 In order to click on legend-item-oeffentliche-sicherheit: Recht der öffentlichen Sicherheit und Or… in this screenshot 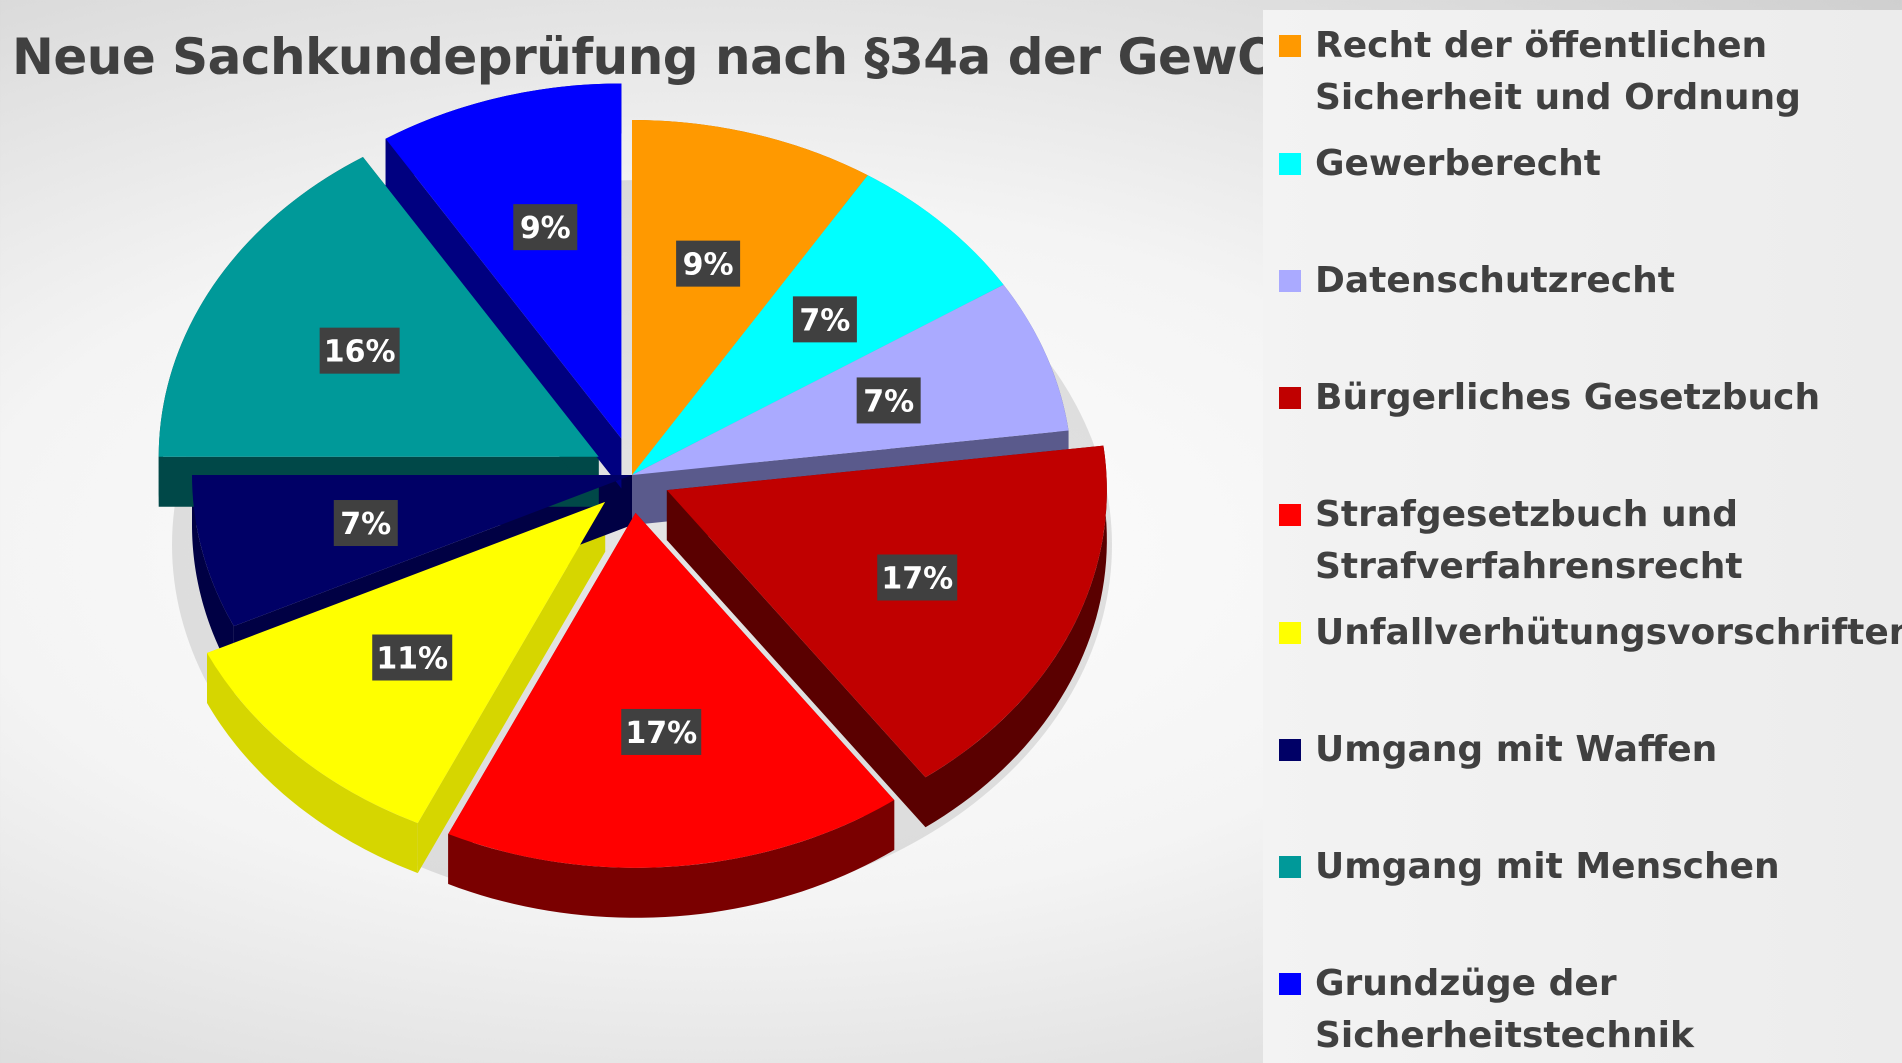, I will do `click(1587, 72)`.